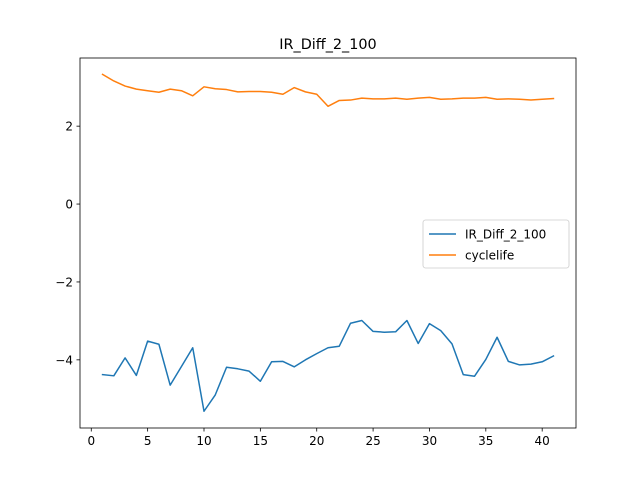 Image resolution: width=640 pixels, height=480 pixels. Describe the element at coordinates (489, 256) in the screenshot. I see `legend-label: cyclelife` at that location.